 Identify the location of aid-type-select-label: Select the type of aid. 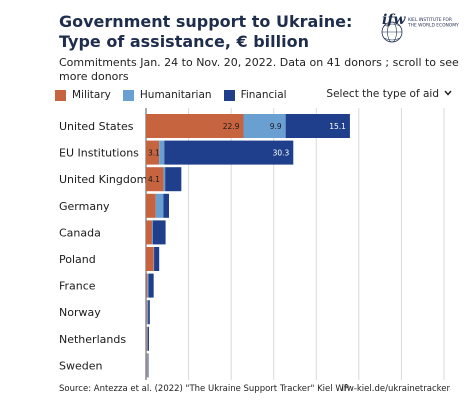
(382, 94).